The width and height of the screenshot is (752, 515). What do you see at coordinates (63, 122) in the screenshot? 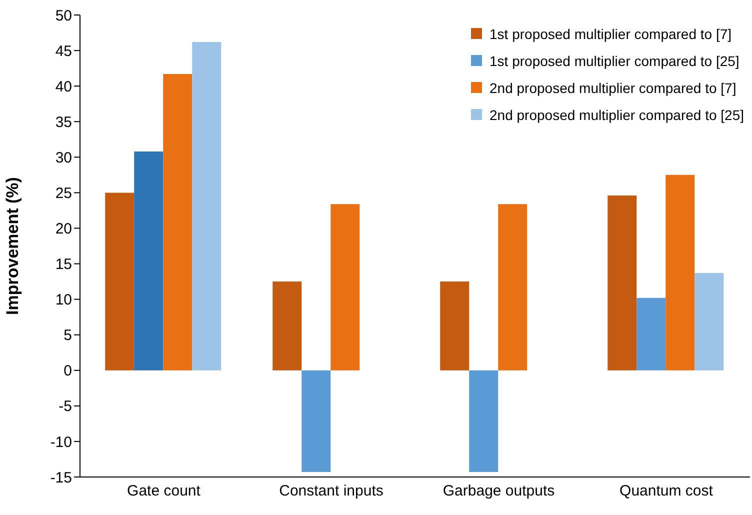
I see `y-tick-label: 35` at bounding box center [63, 122].